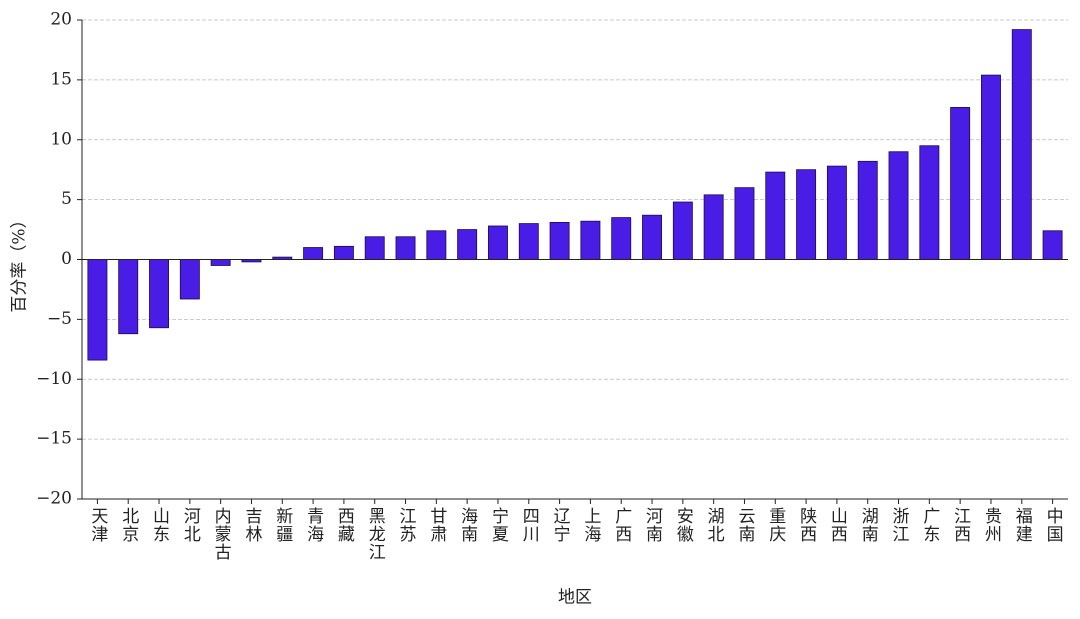 The width and height of the screenshot is (1080, 619). Describe the element at coordinates (406, 525) in the screenshot. I see `x-tick-label: 江苏` at that location.